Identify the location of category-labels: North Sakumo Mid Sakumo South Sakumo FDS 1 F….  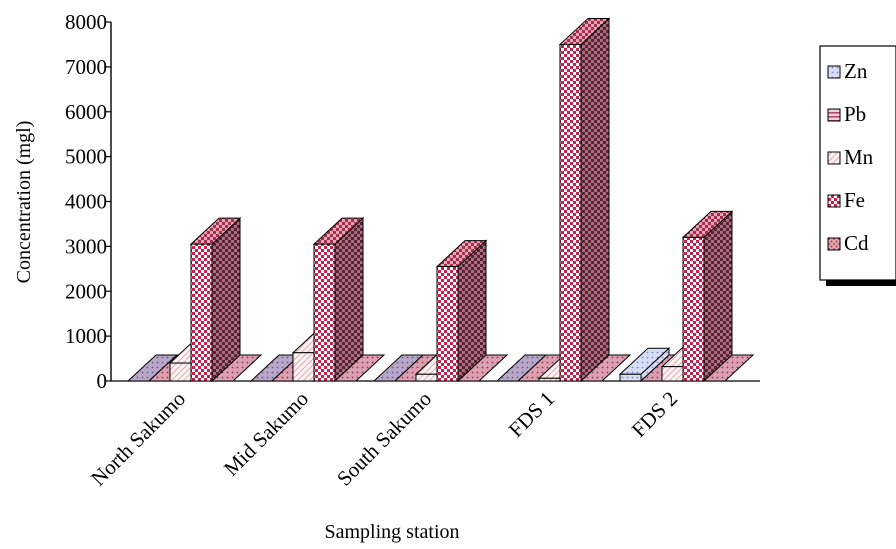
(384, 439).